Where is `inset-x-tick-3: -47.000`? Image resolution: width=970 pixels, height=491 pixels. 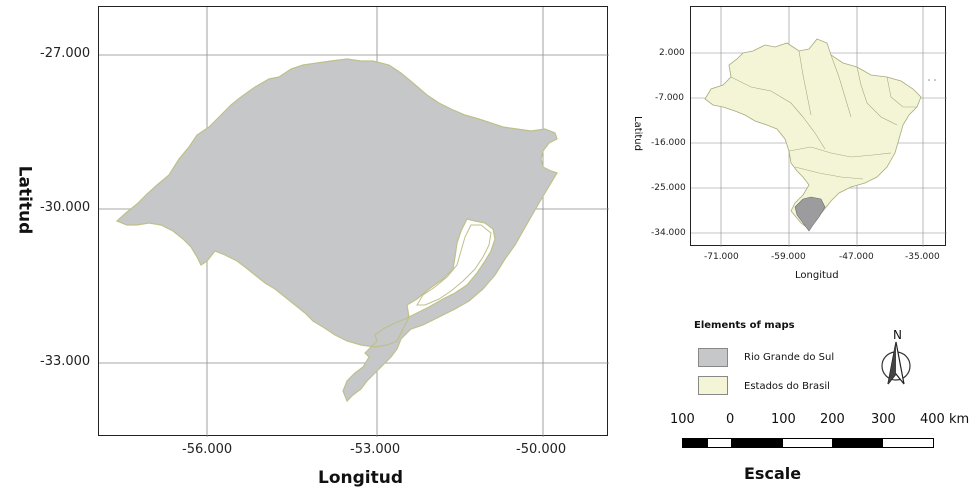
inset-x-tick-3: -47.000 is located at coordinates (856, 257).